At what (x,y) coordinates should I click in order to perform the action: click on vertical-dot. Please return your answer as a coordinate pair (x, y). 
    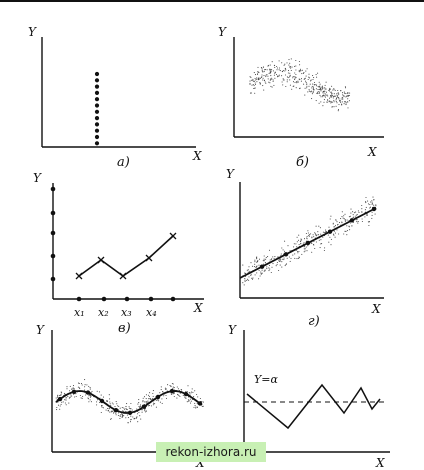
    Looking at the image, I should click on (97, 86).